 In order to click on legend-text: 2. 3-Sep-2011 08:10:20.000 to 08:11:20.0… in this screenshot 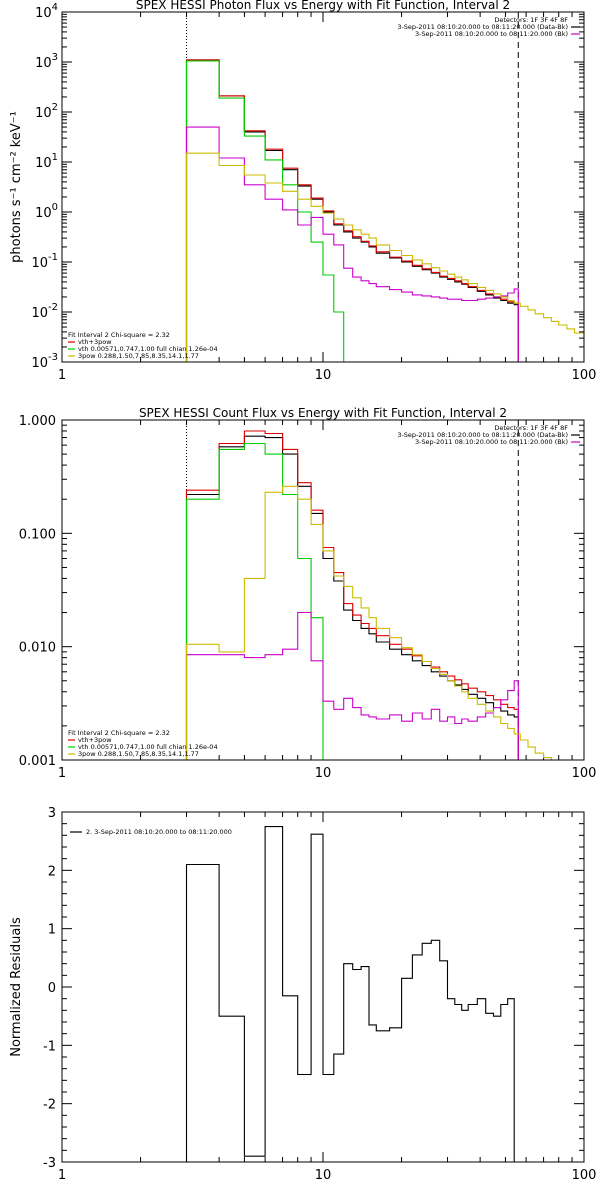, I will do `click(159, 832)`.